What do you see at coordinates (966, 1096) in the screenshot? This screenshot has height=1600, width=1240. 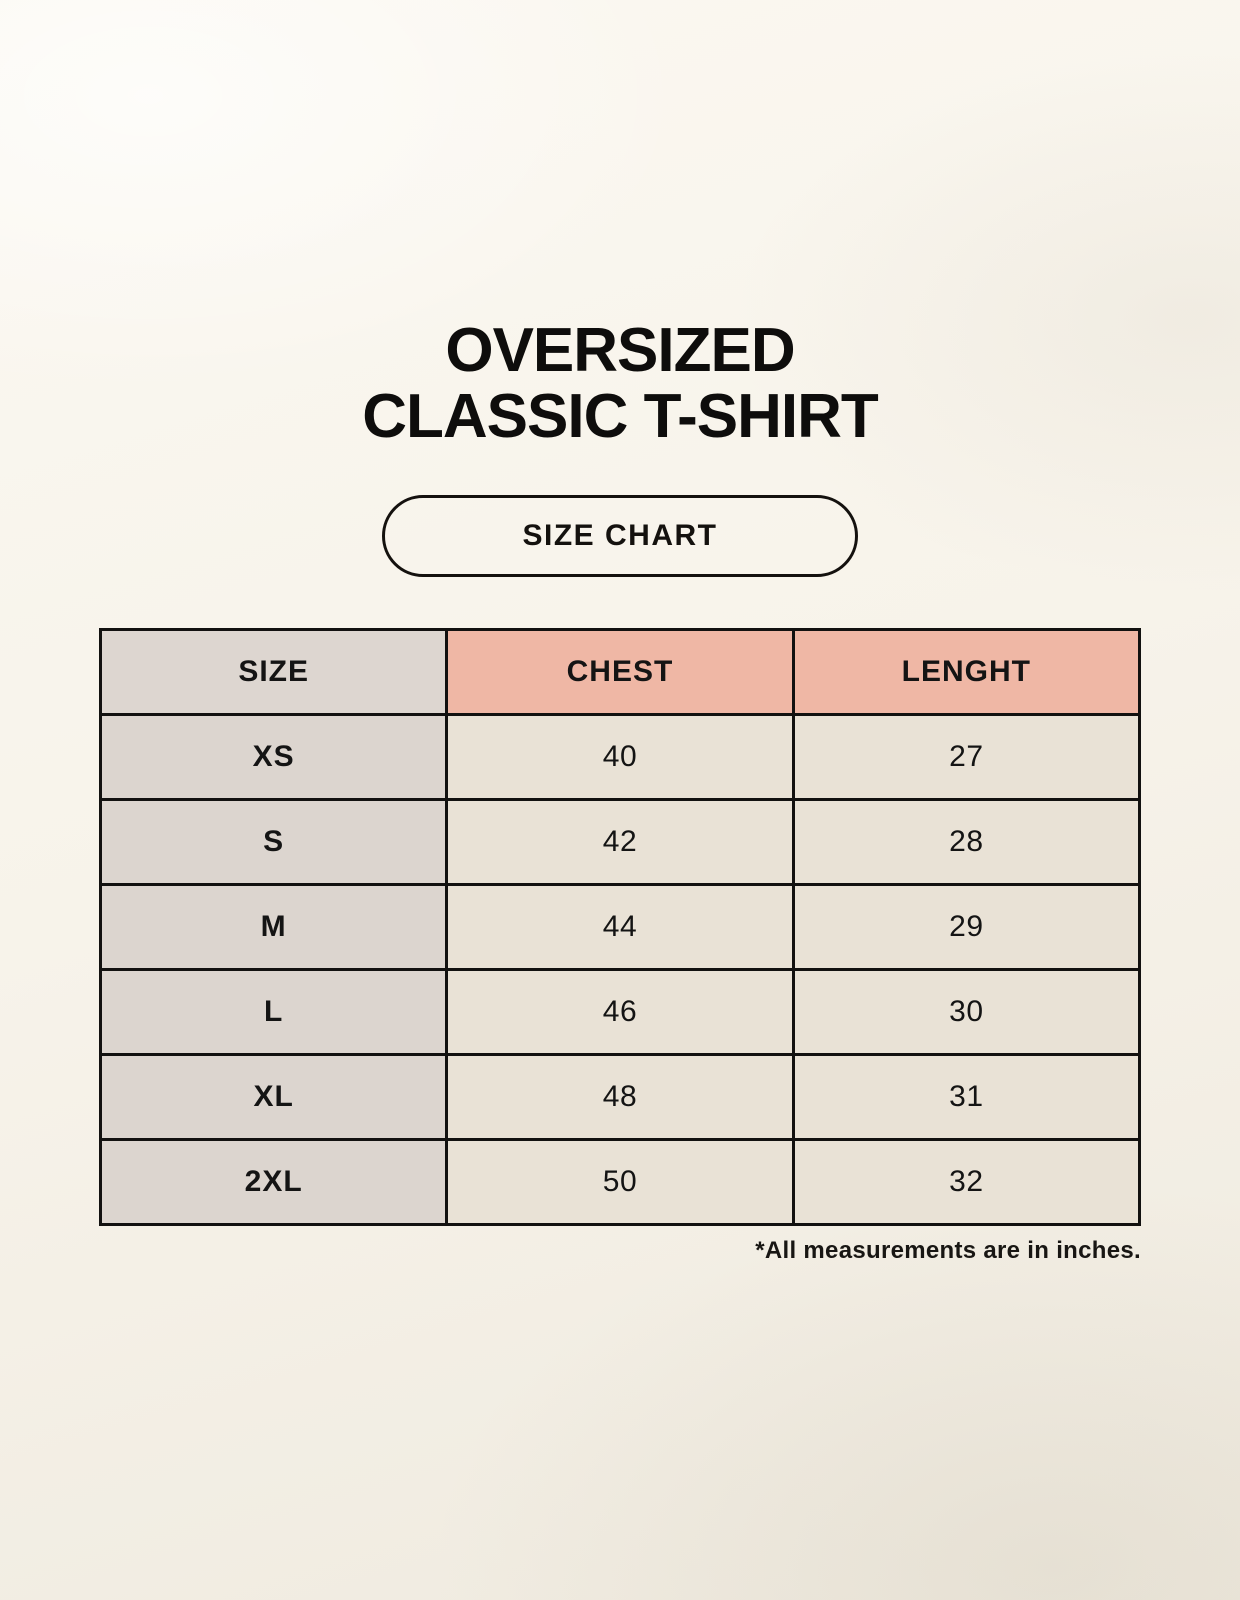 I see `lenght-cell: 31` at bounding box center [966, 1096].